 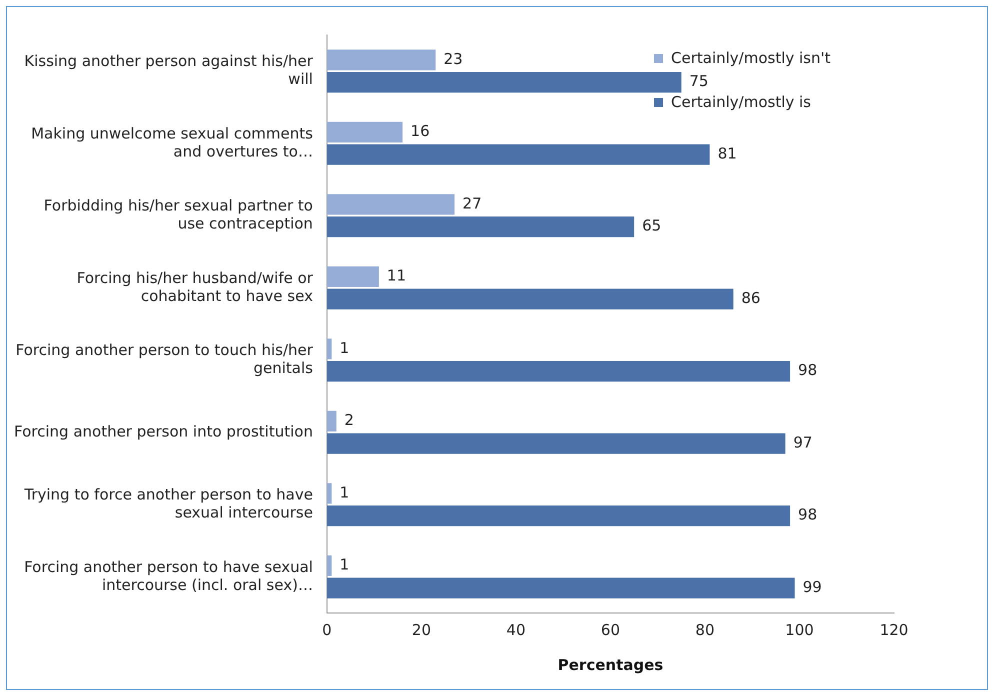 I want to click on y-tick-label: Trying to force another person to have sexual intercourse, so click(x=168, y=504).